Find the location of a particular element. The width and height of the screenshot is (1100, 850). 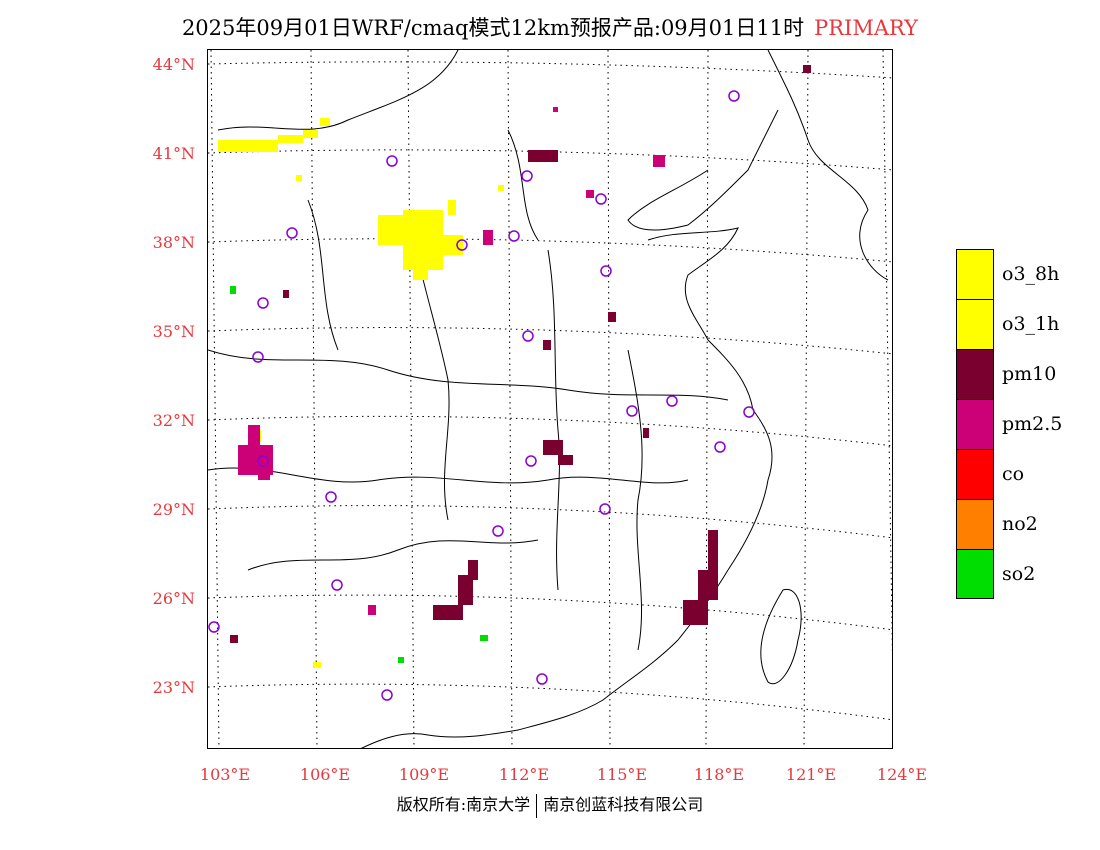

lat-label-32: 32°N is located at coordinates (173, 420).